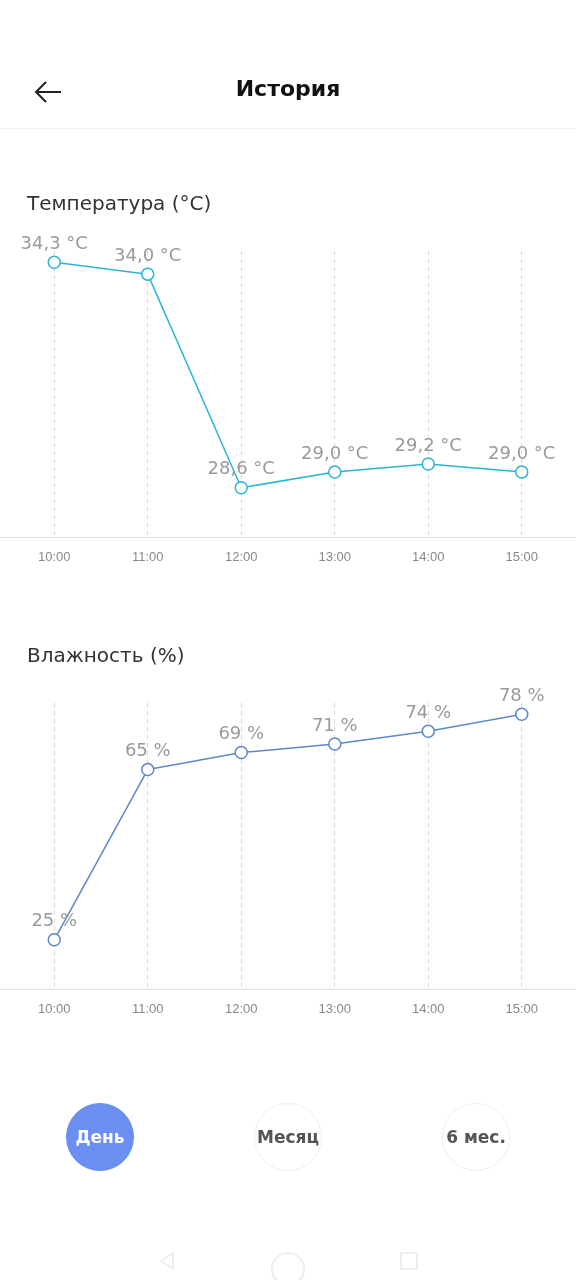  What do you see at coordinates (288, 88) in the screenshot?
I see `text: История` at bounding box center [288, 88].